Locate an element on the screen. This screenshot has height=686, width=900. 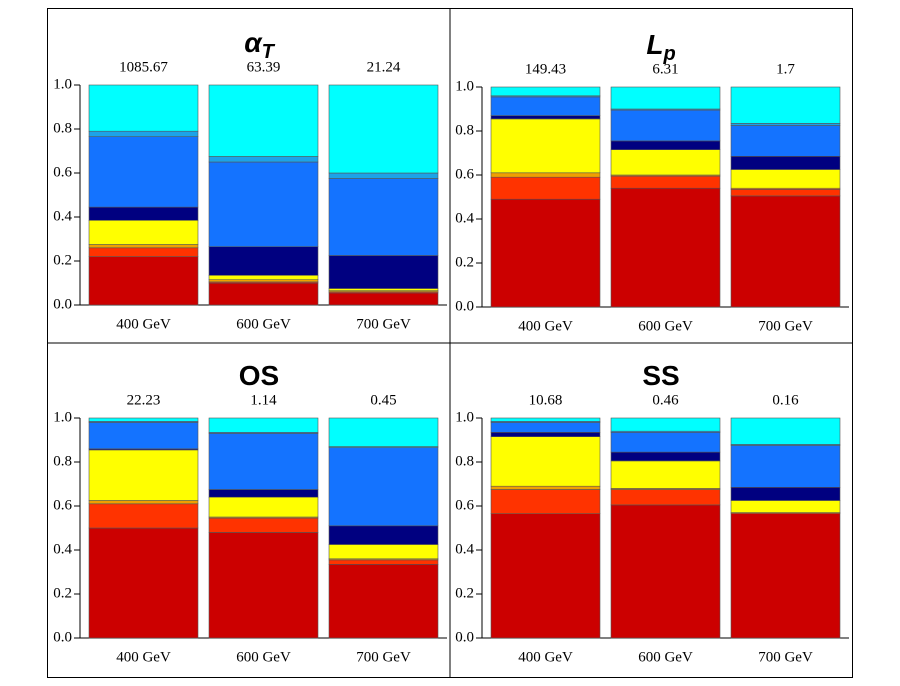
bar-annotation: 149.43 is located at coordinates (545, 69).